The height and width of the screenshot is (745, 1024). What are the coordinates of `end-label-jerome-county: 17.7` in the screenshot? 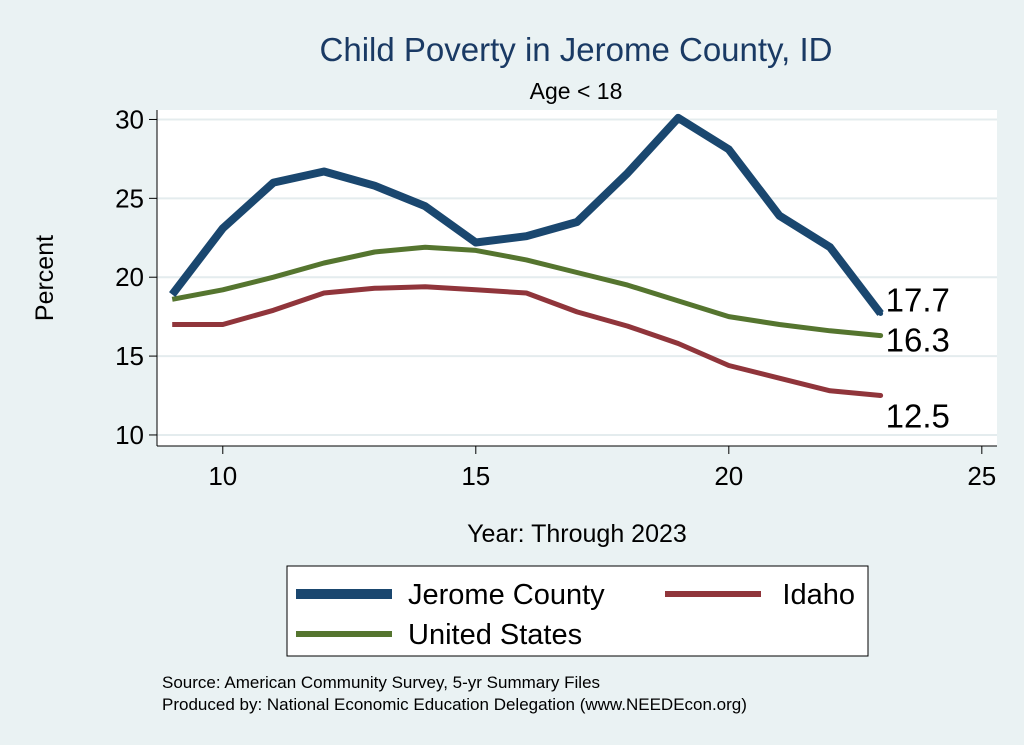 It's located at (918, 299).